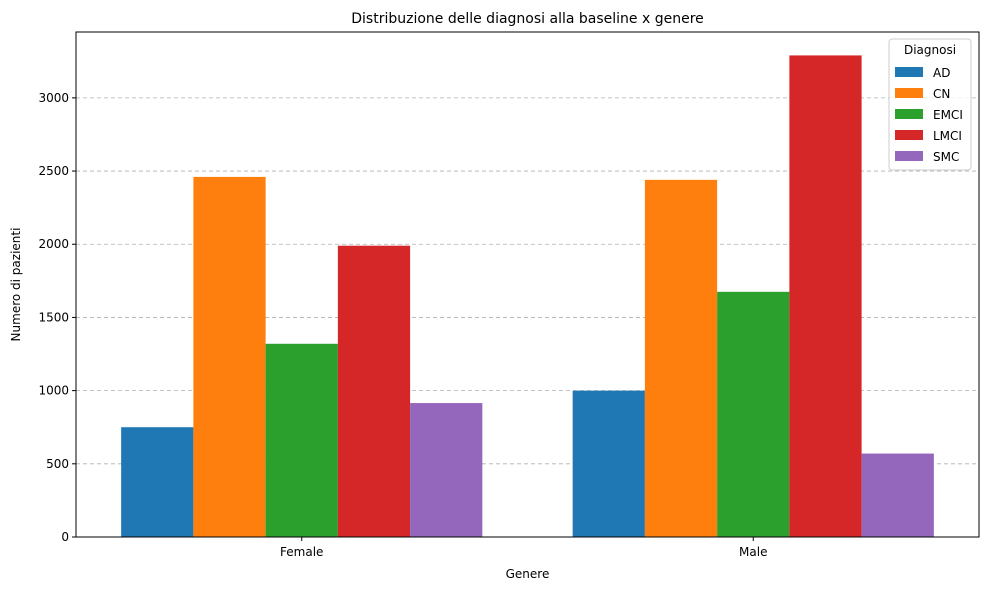 Image resolution: width=989 pixels, height=590 pixels. I want to click on legend-swatch-lmci, so click(909, 135).